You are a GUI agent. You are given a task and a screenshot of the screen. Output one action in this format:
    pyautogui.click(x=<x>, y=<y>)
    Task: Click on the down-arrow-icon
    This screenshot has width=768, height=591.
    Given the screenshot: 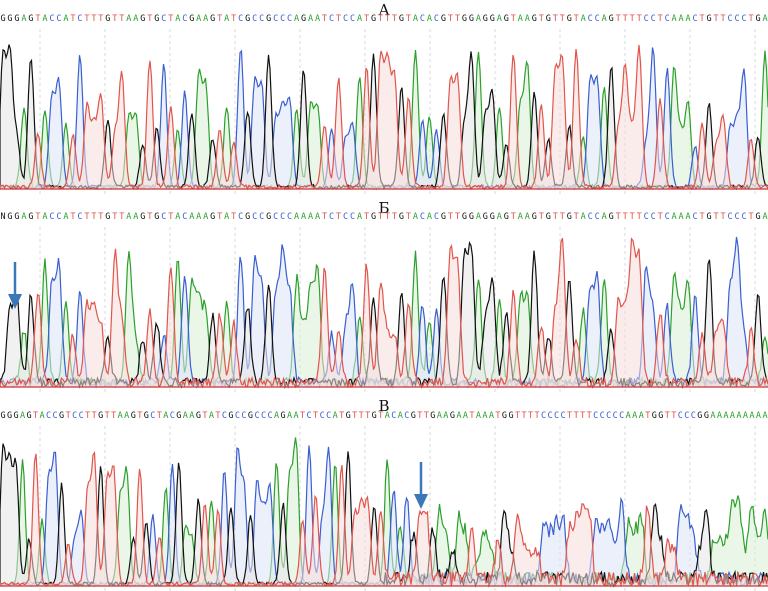 What is the action you would take?
    pyautogui.click(x=421, y=485)
    